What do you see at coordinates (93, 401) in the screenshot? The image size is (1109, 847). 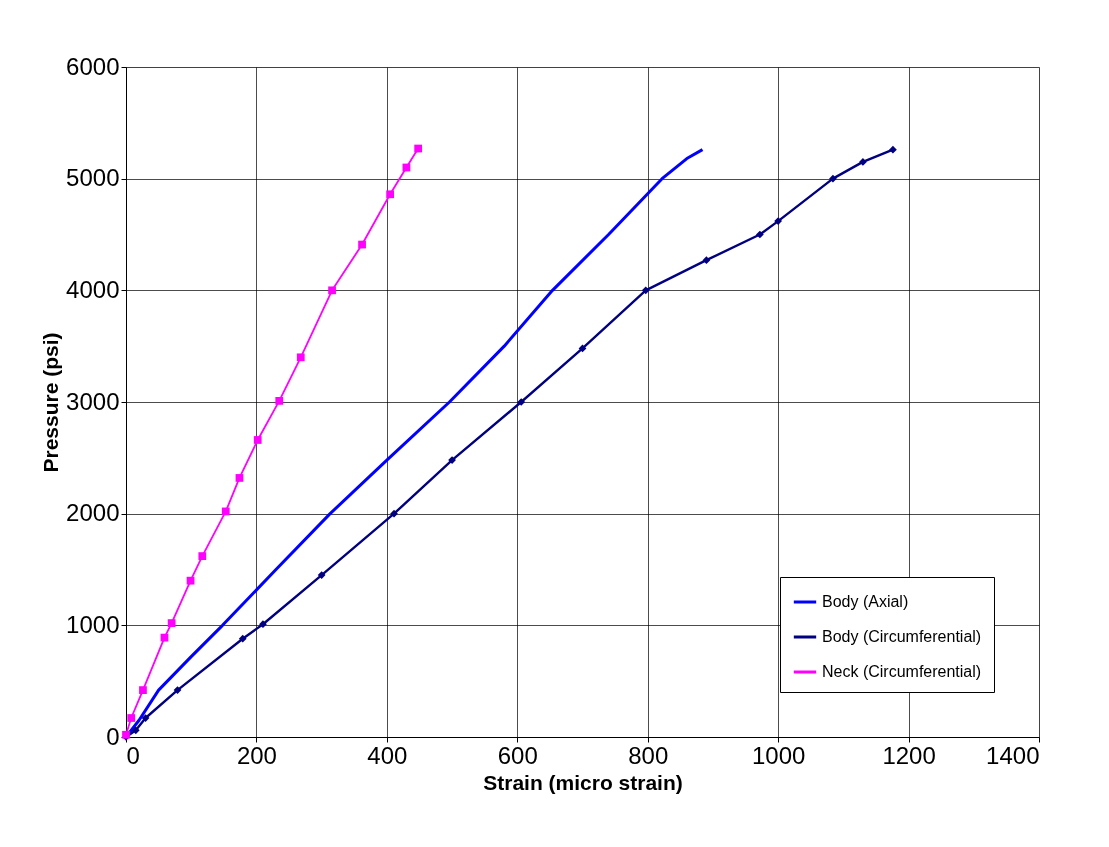 I see `y-tick-label: 3000` at bounding box center [93, 401].